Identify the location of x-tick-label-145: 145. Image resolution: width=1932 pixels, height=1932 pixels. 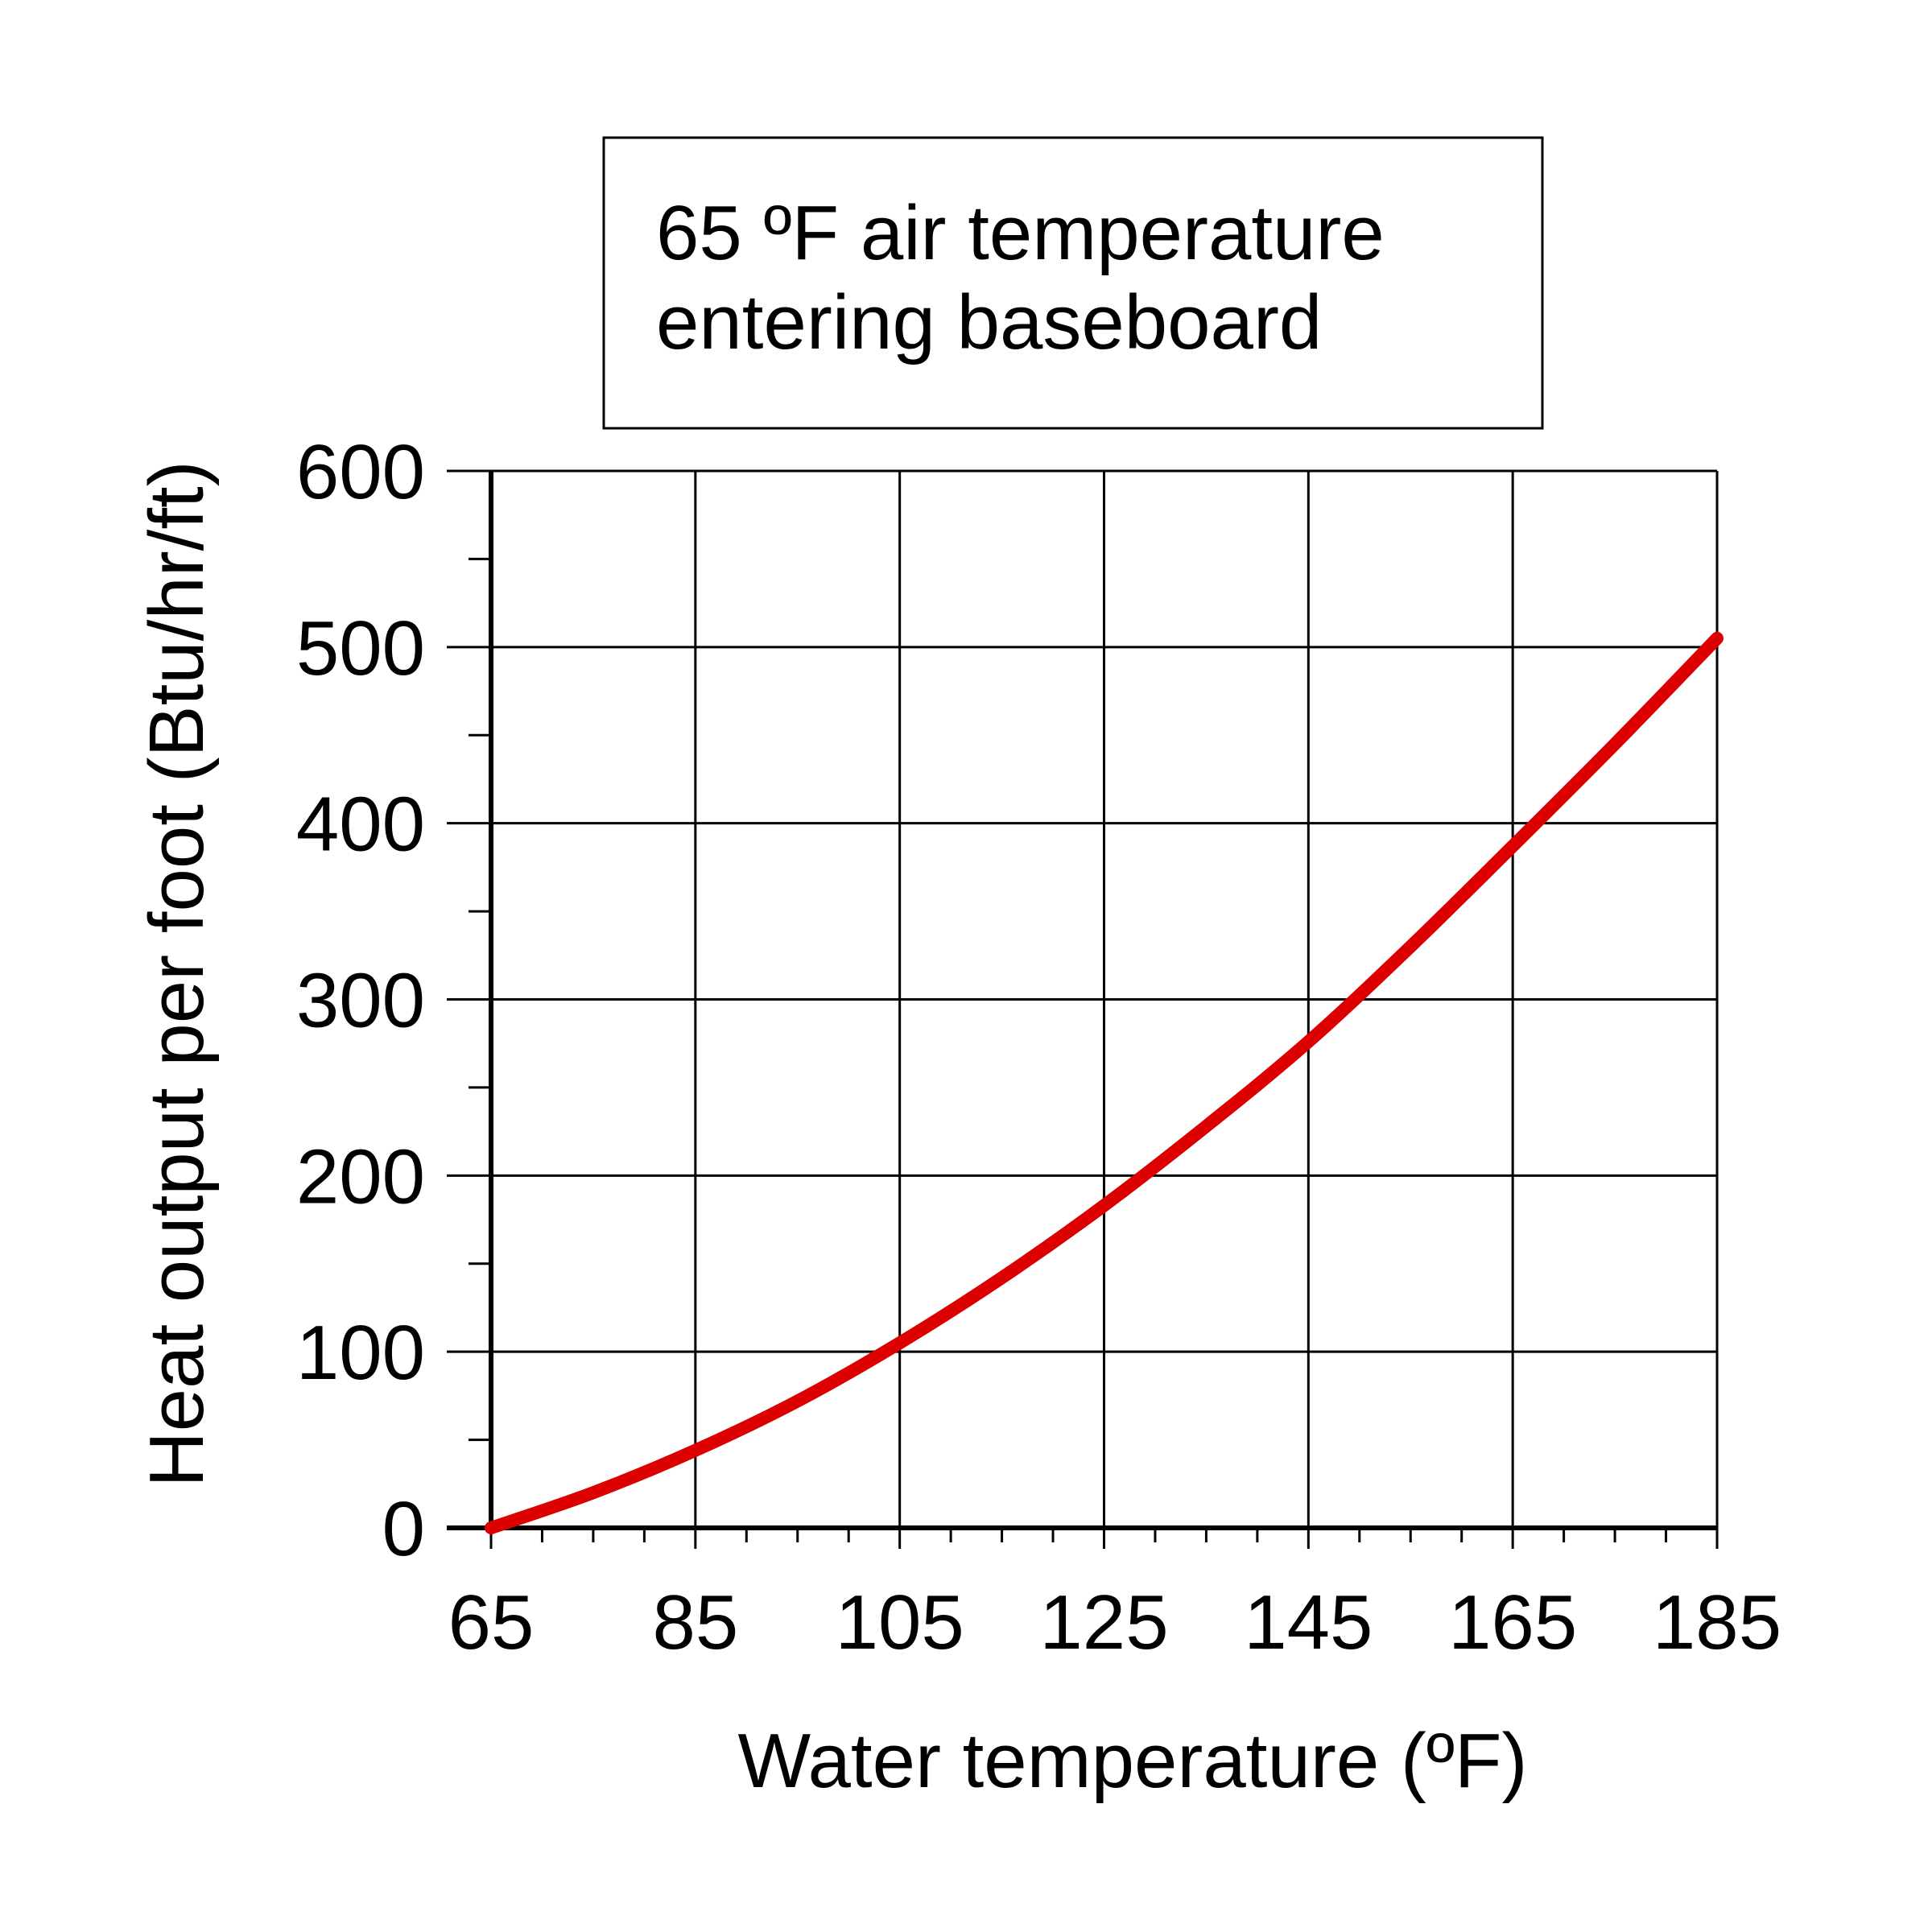
(1308, 1622).